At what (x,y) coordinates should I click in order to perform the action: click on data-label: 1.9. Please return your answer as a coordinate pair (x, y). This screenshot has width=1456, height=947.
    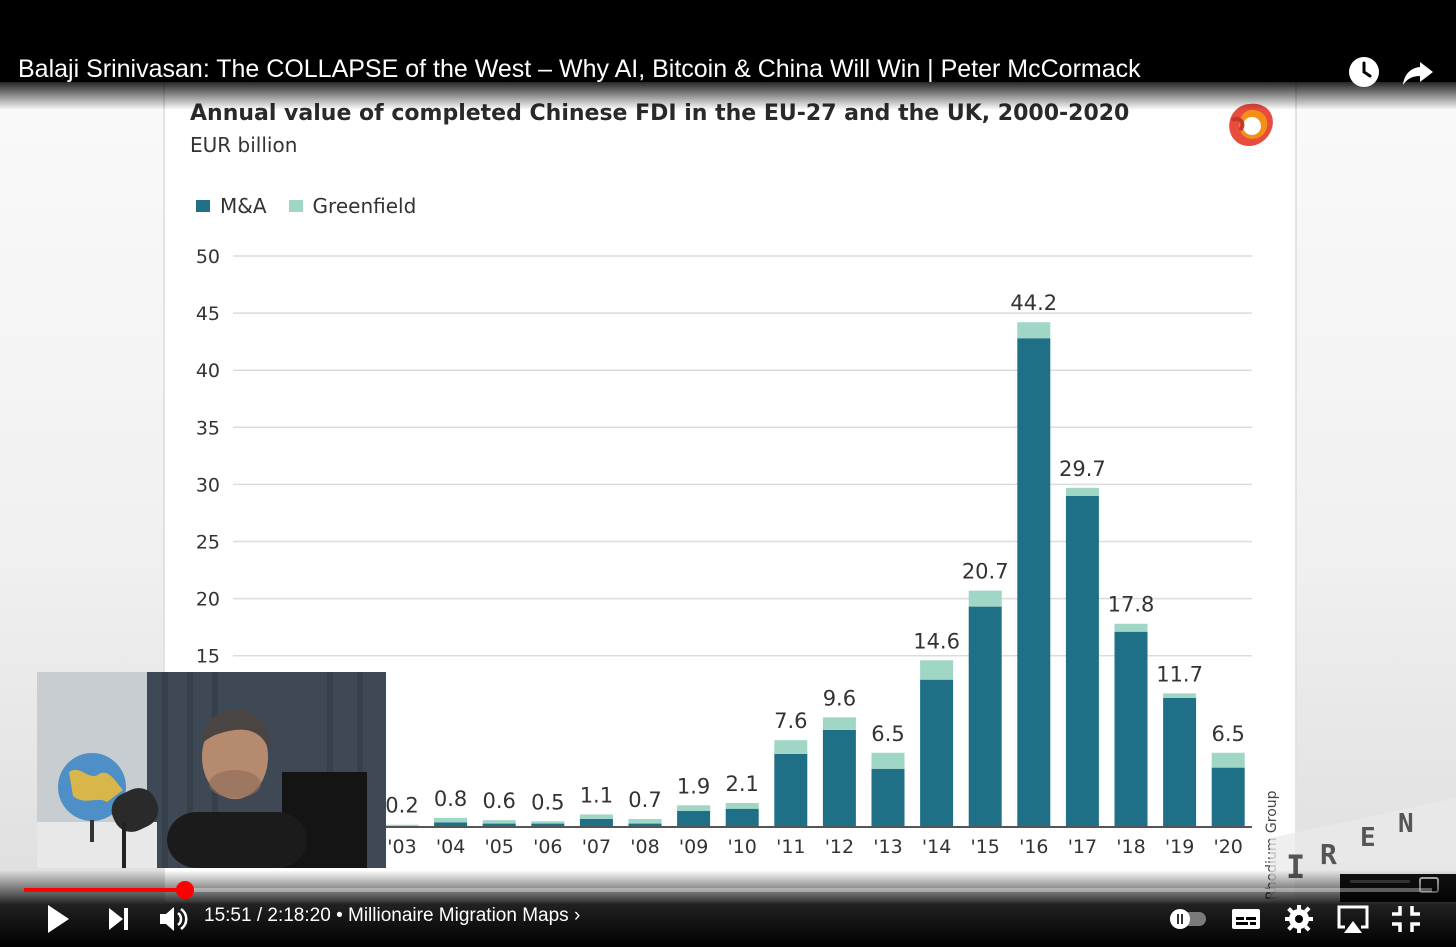
    Looking at the image, I should click on (693, 786).